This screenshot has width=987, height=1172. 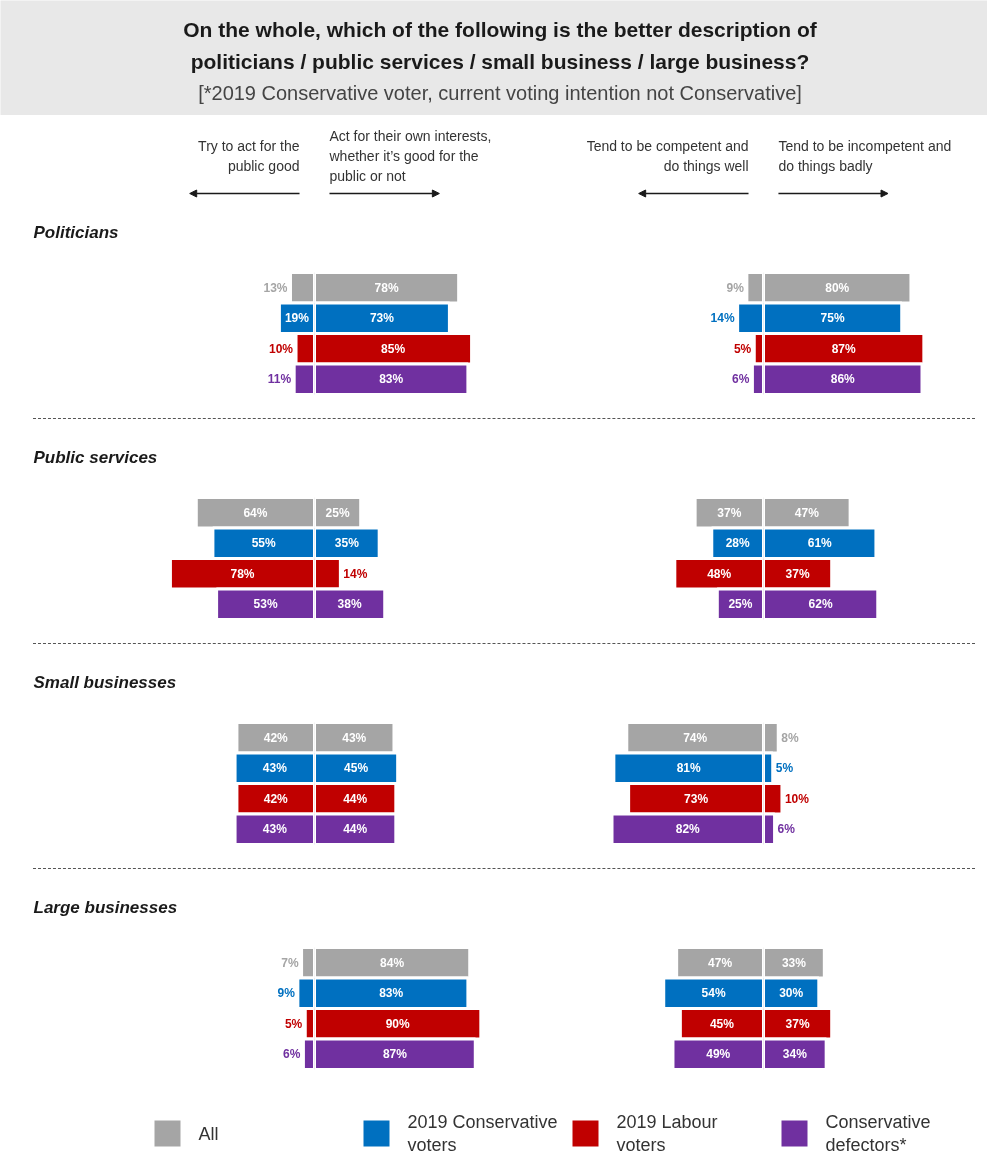 I want to click on text: Act for their own interests, whether it’s good for the public or not, so click(x=410, y=155).